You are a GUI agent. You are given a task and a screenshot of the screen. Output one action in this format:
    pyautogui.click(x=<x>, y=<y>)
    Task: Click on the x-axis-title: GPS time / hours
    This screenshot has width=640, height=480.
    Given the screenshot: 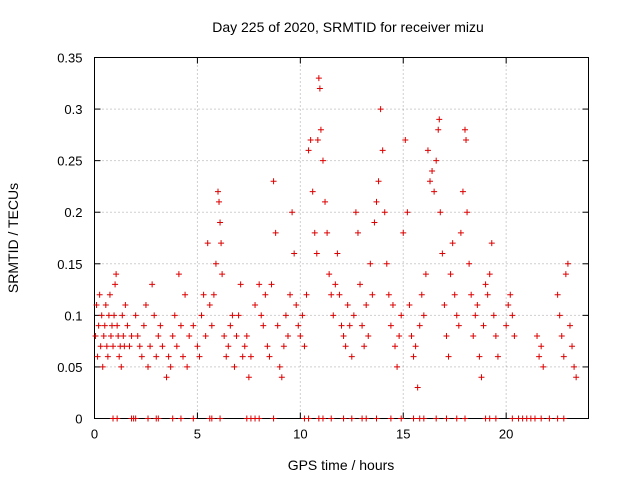 What is the action you would take?
    pyautogui.click(x=341, y=465)
    